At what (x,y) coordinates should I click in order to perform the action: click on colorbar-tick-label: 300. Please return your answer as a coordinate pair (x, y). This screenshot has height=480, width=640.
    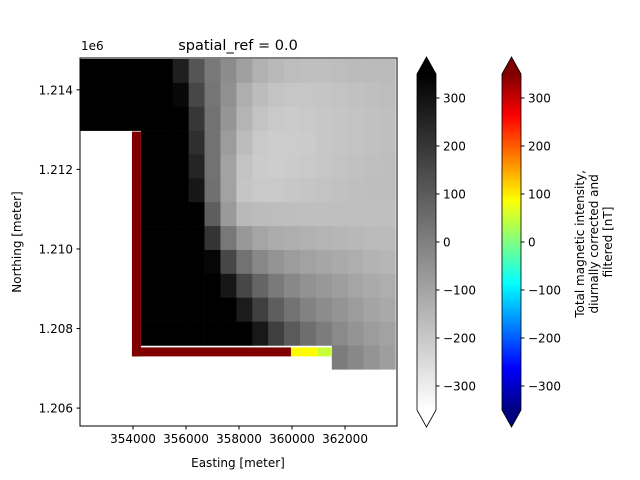
    Looking at the image, I should click on (539, 99).